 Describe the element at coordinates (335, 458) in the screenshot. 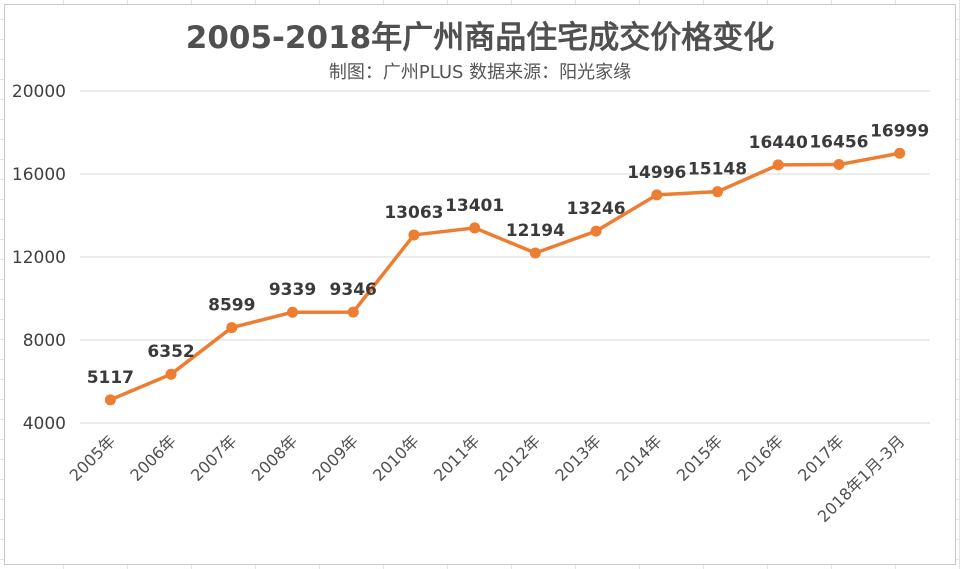

I see `x-tick-label: 2009年` at that location.